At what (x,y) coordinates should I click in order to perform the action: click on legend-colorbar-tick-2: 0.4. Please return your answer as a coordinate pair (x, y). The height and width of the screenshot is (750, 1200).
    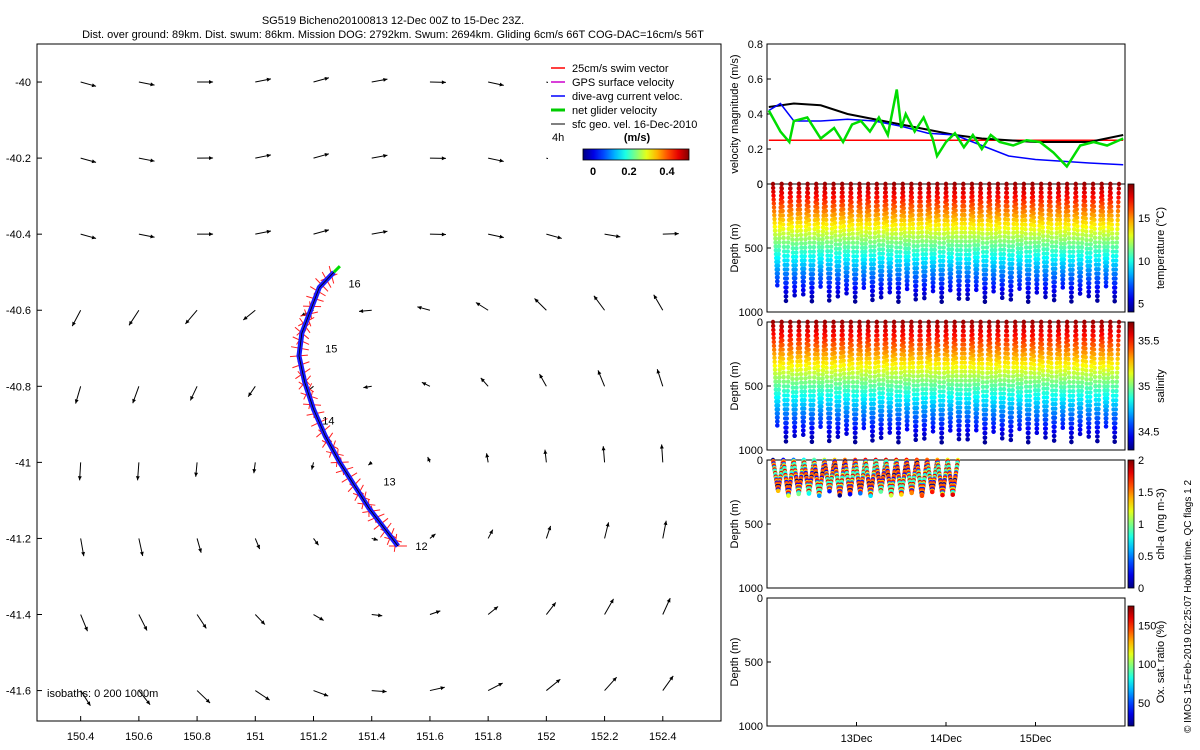
    Looking at the image, I should click on (667, 172).